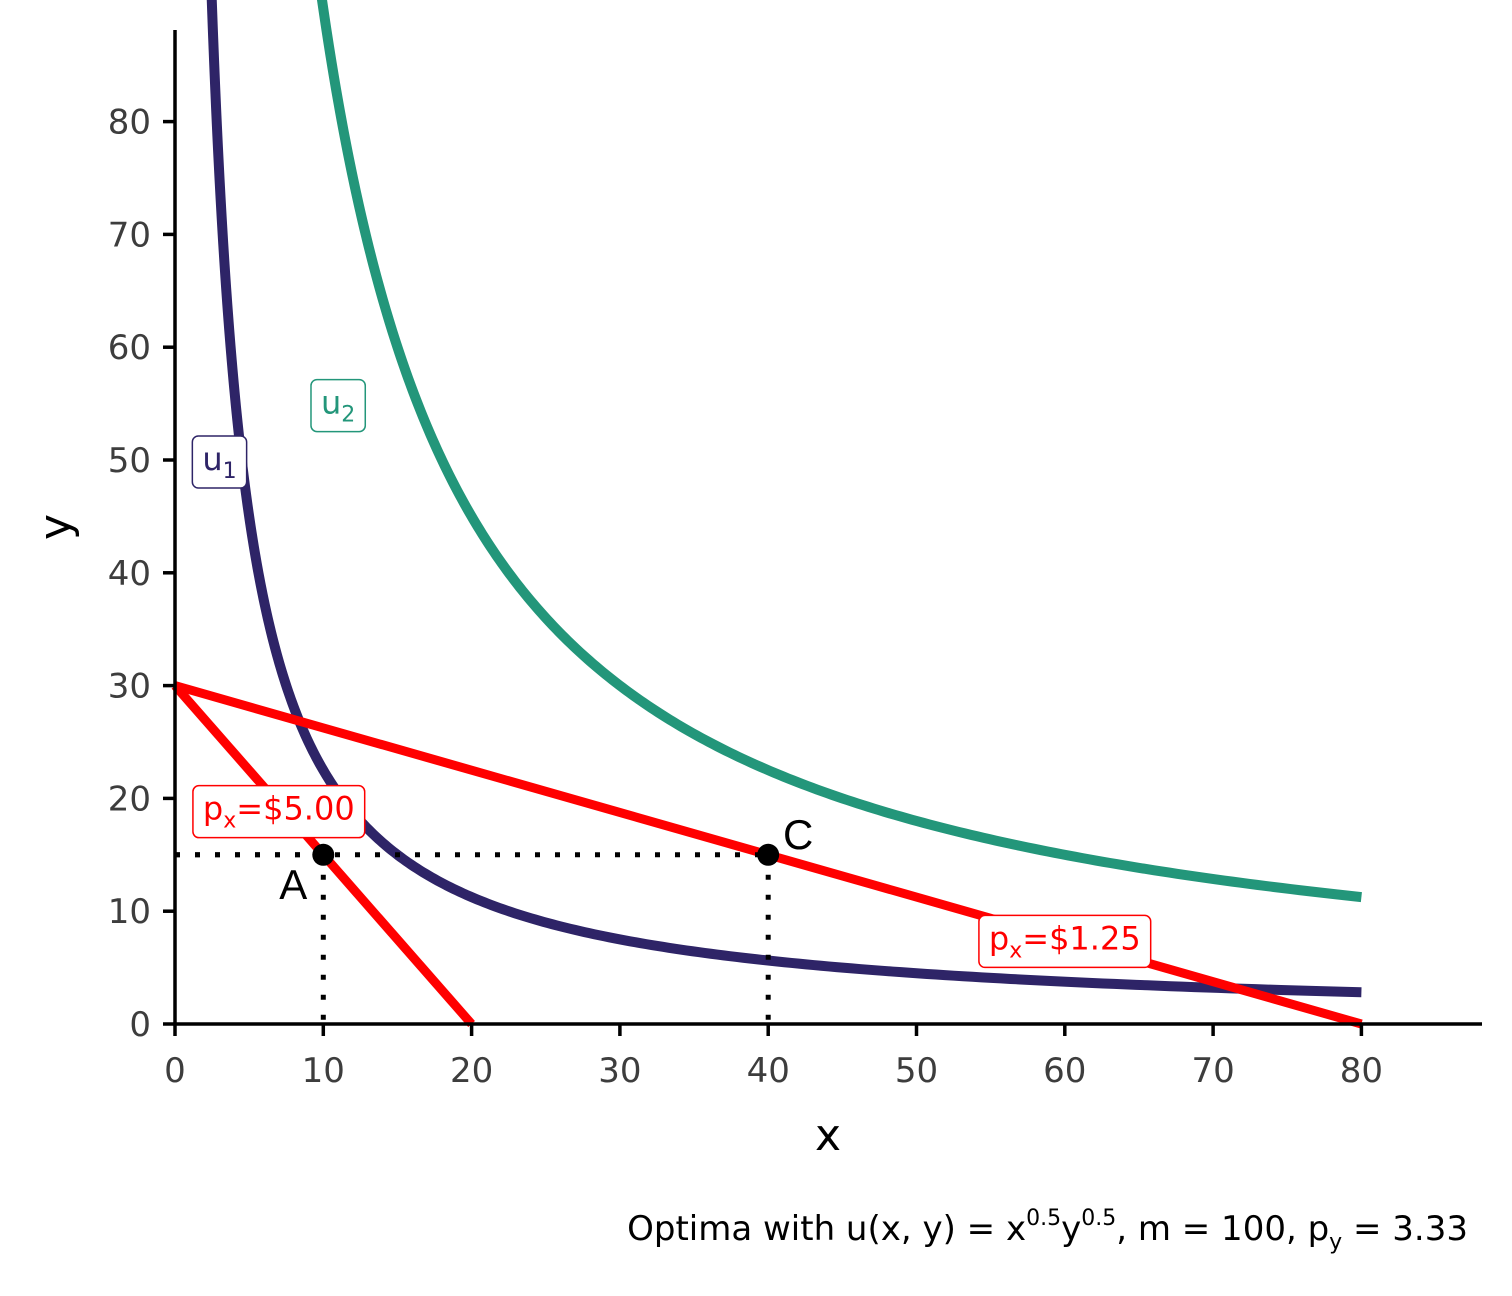 This screenshot has height=1296, width=1512. I want to click on y-tick-label: 80, so click(129, 123).